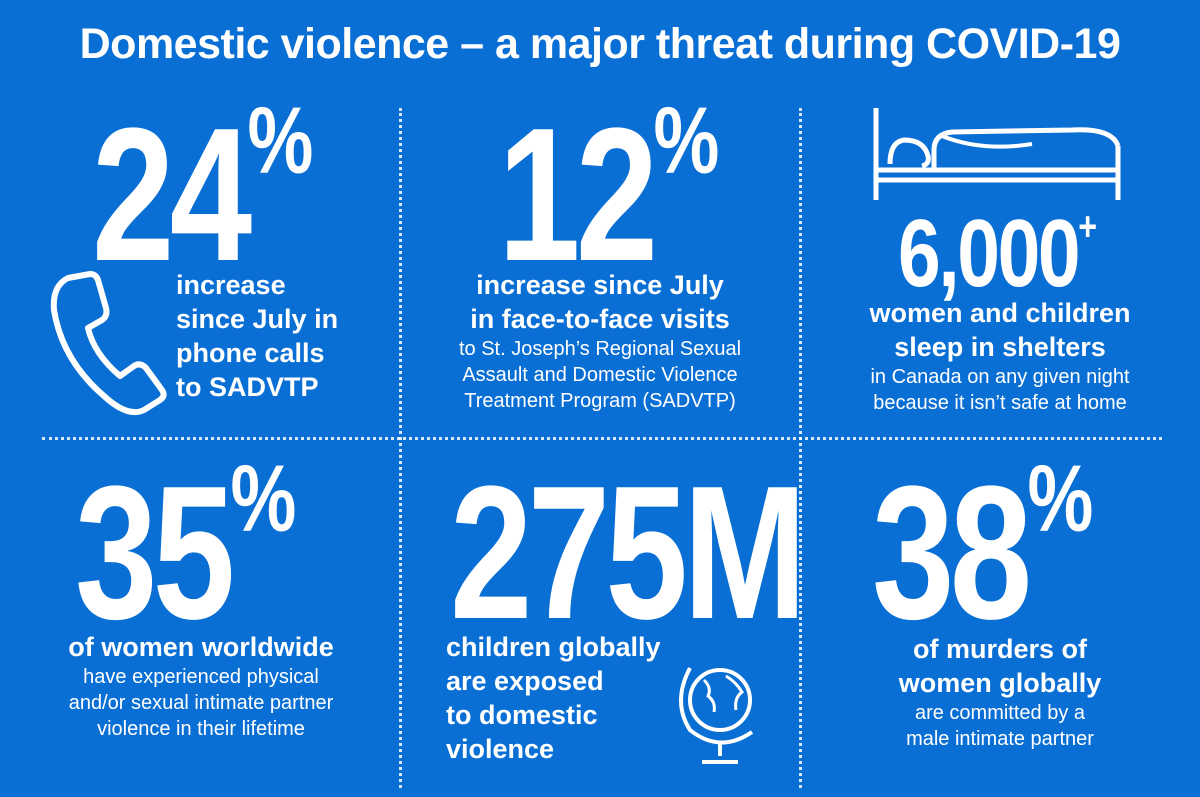 This screenshot has height=797, width=1200. Describe the element at coordinates (609, 194) in the screenshot. I see `stat-value: 12%` at that location.